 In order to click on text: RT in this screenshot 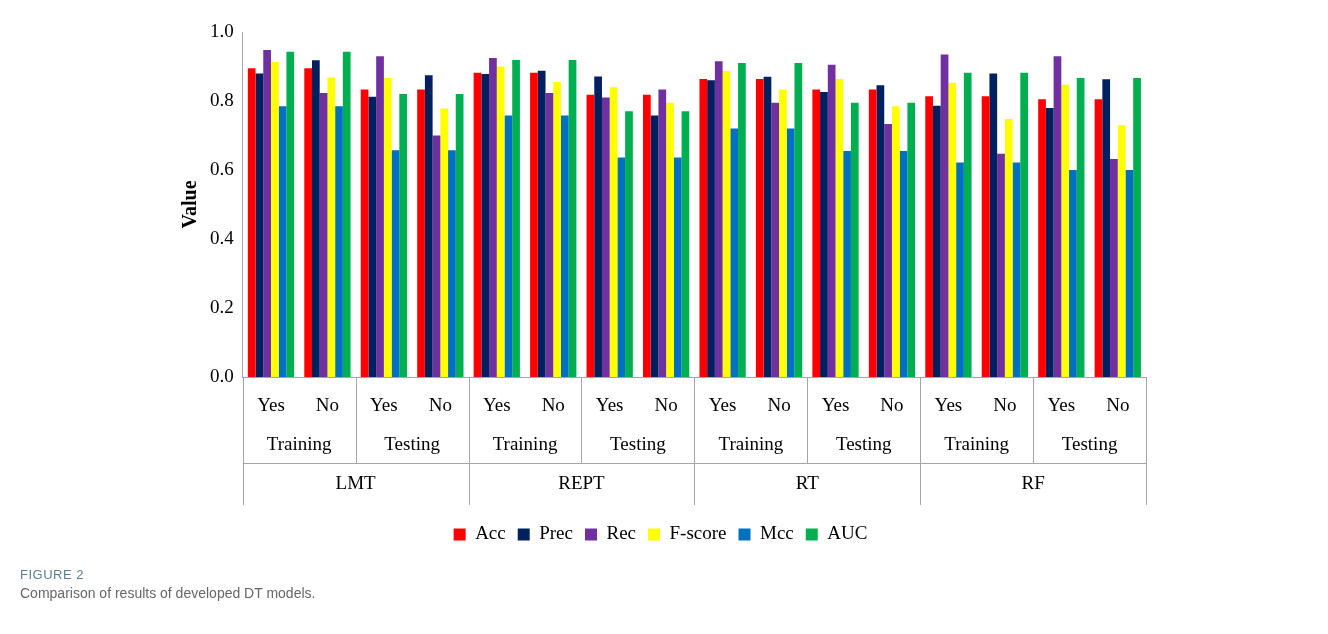, I will do `click(807, 482)`.